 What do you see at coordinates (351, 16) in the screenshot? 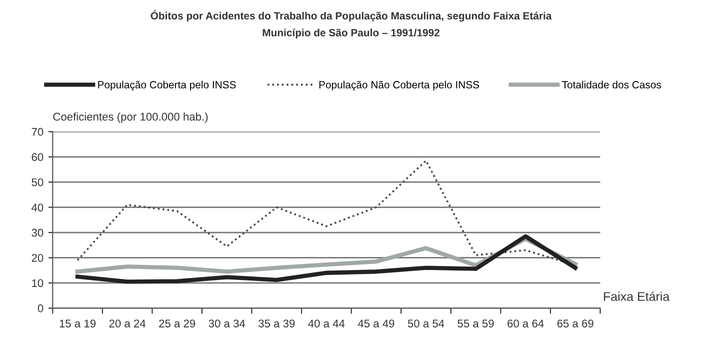
I see `chart-title: Óbitos por Acidentes do Trabalho da População Masculina, segundo Faixa Etária` at bounding box center [351, 16].